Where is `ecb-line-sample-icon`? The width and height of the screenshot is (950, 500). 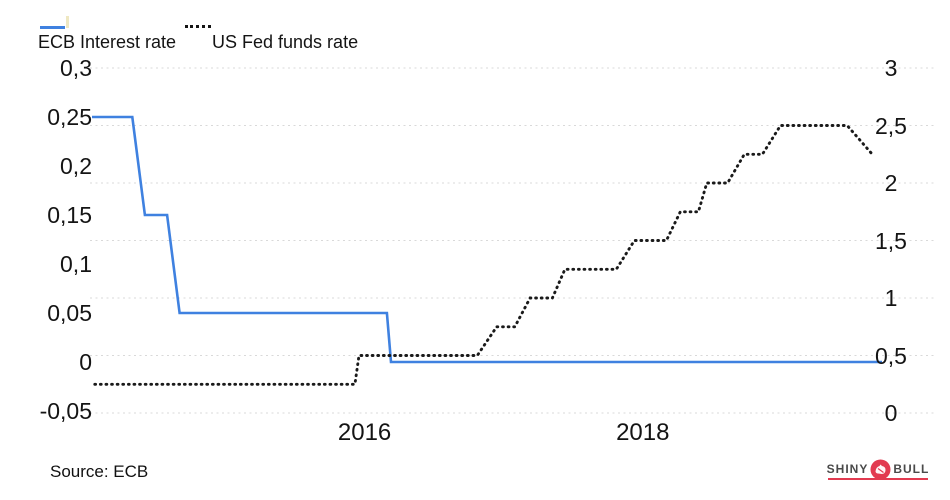 ecb-line-sample-icon is located at coordinates (52, 27).